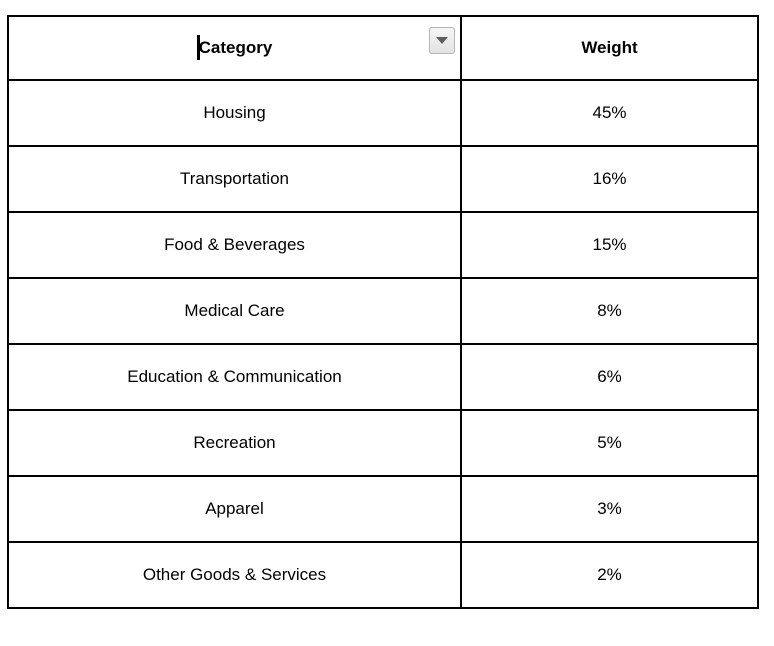  I want to click on category-value: Apparel, so click(234, 508).